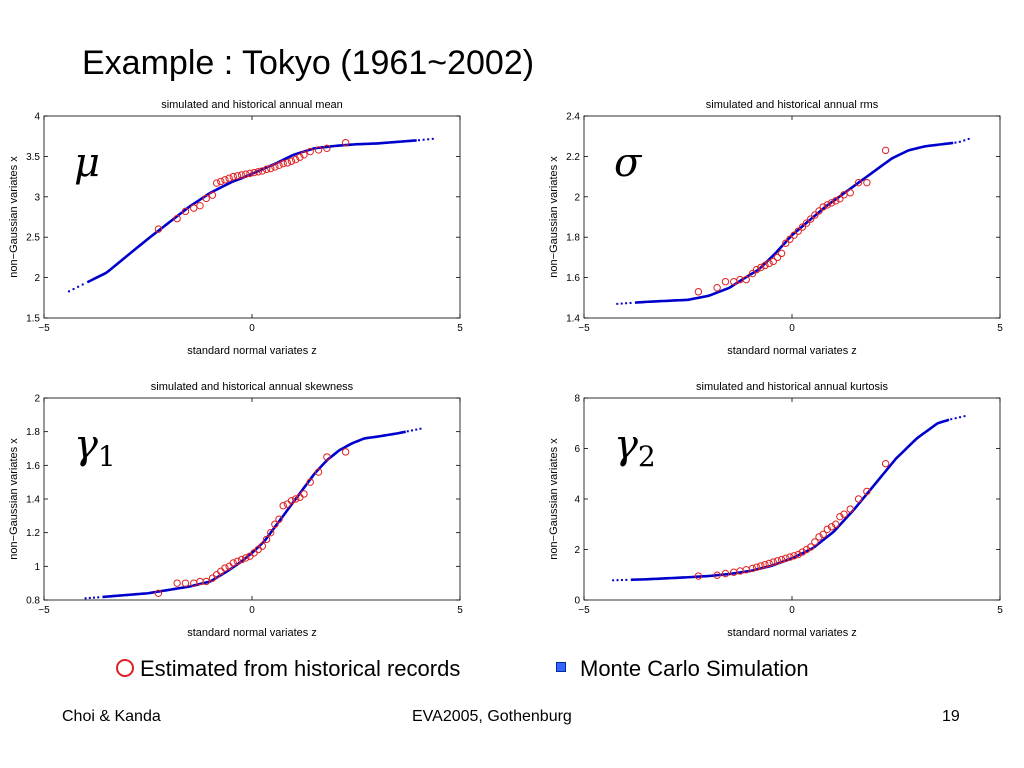 The image size is (1024, 768). I want to click on chart3-x-axis-label: standard normal variates z, so click(792, 633).